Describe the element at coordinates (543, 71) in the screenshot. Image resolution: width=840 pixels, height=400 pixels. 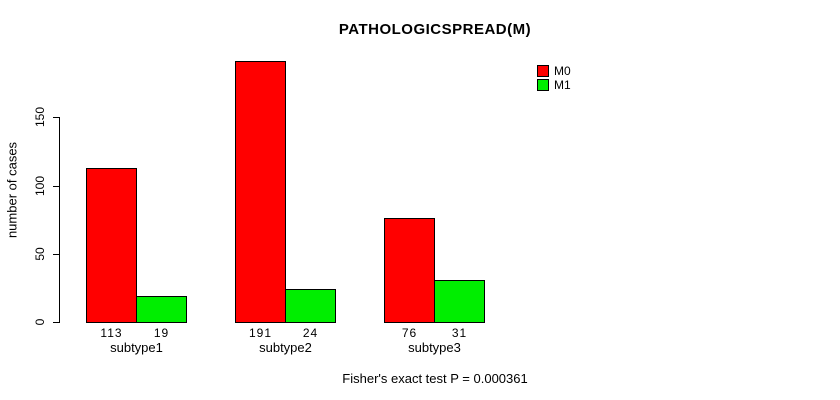
I see `legend-swatch-m0` at that location.